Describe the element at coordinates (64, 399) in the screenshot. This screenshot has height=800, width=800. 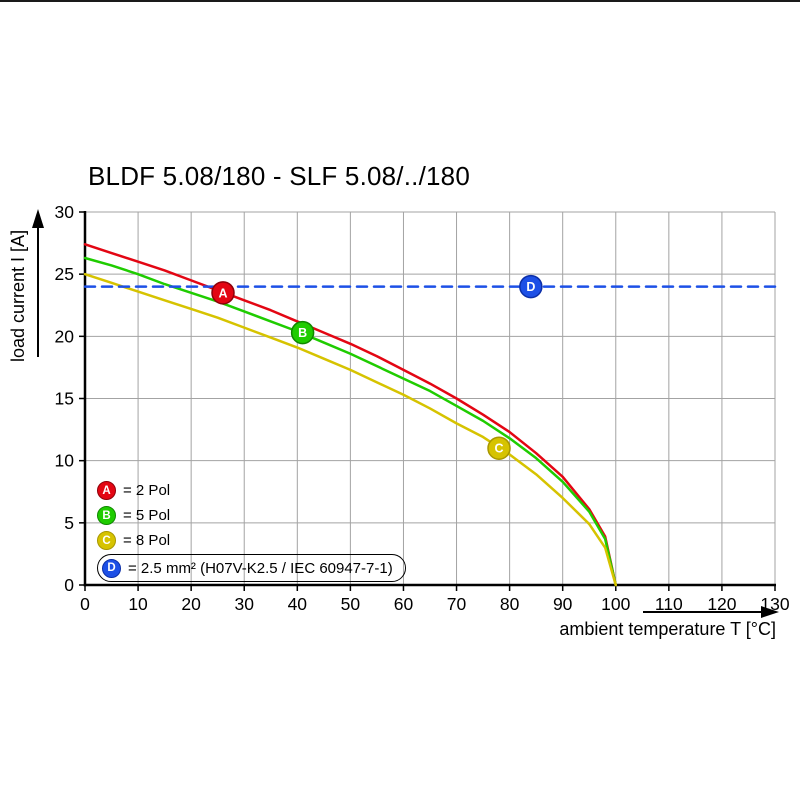
I see `svg-text: 15` at that location.